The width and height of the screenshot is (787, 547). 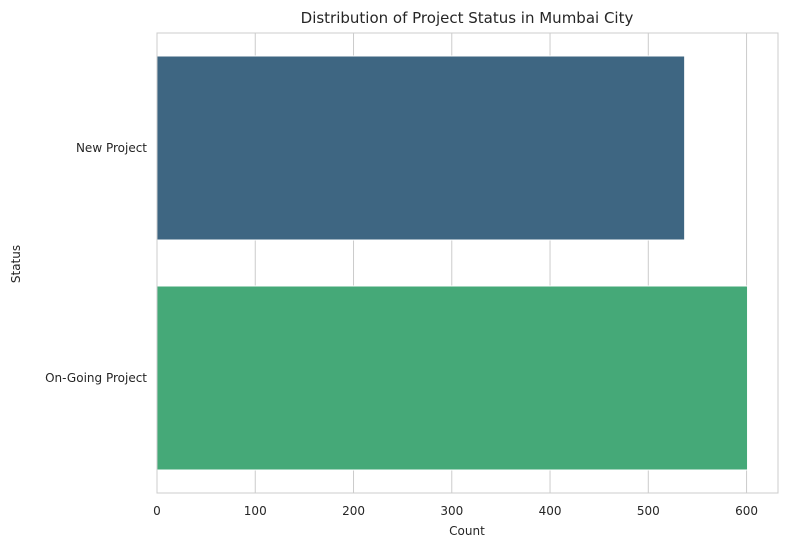 I want to click on x-tick-label-500: 500, so click(x=648, y=511).